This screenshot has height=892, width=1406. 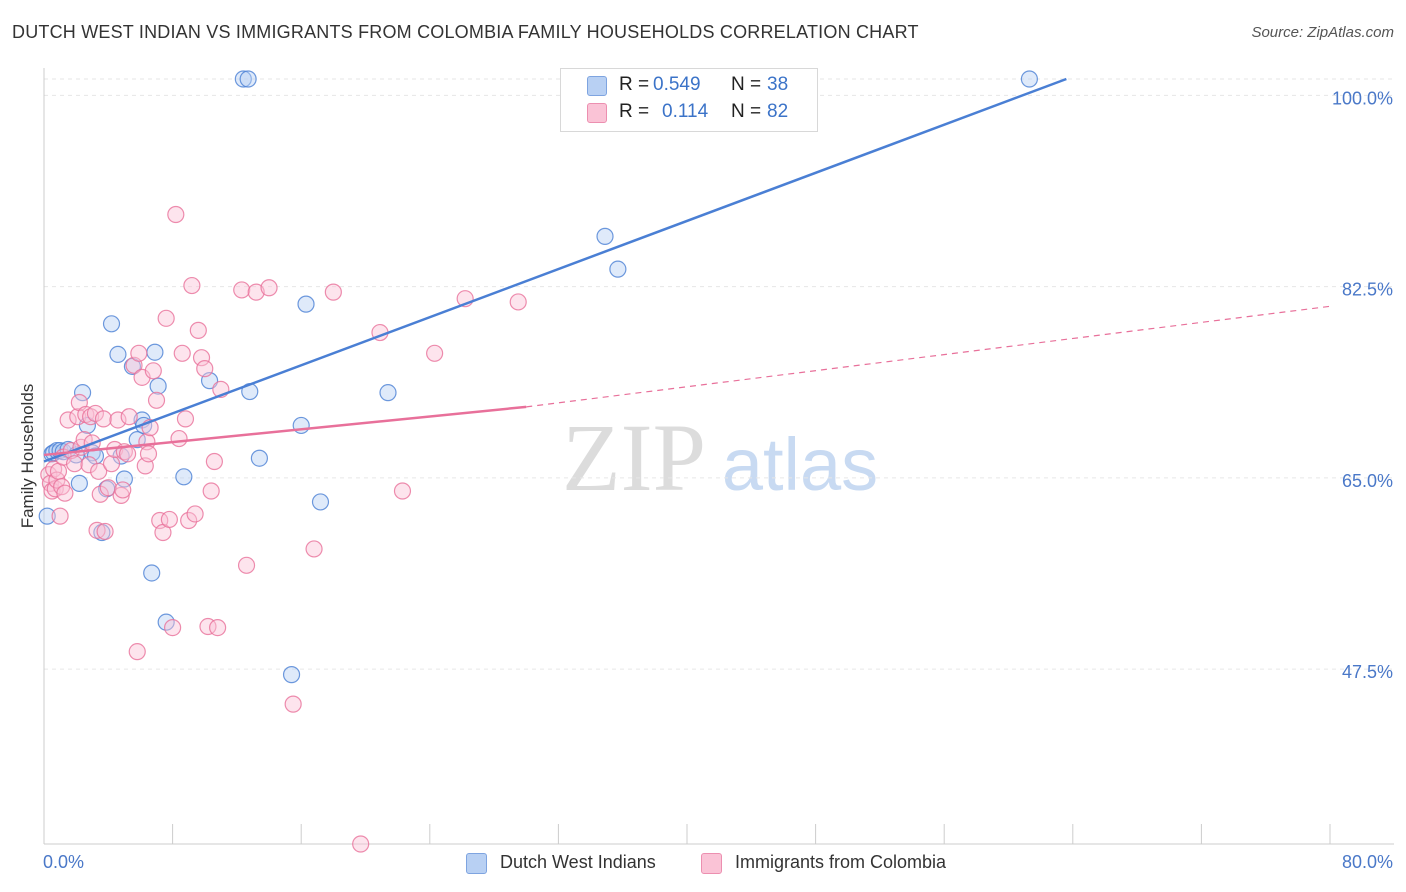 I want to click on legend-r-value: 0.114, so click(x=685, y=111).